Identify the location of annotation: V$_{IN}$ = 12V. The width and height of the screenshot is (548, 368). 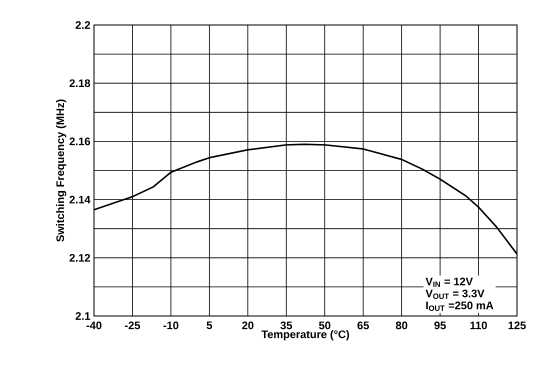
(449, 282).